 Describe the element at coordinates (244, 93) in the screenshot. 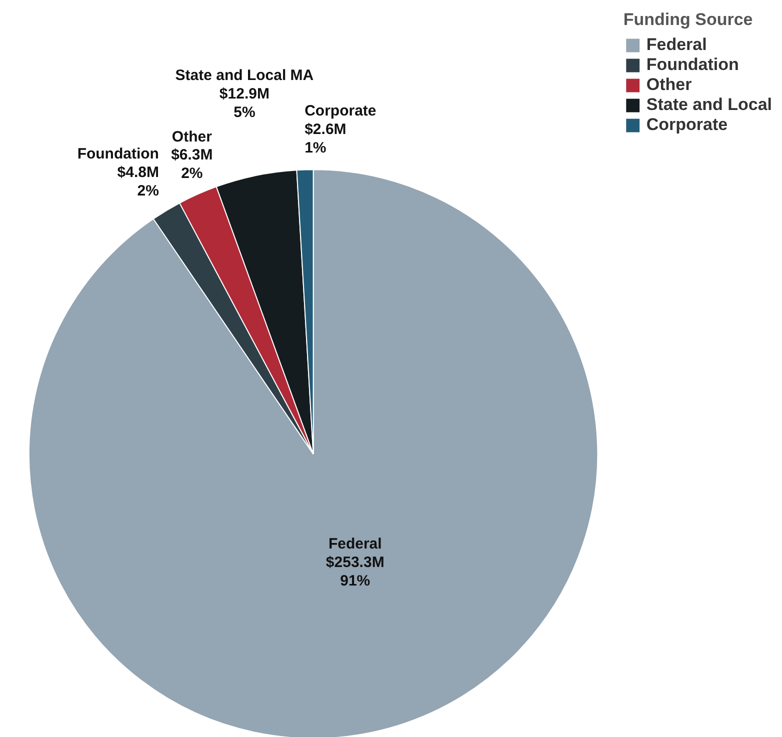

I see `data-label: $12.9M` at that location.